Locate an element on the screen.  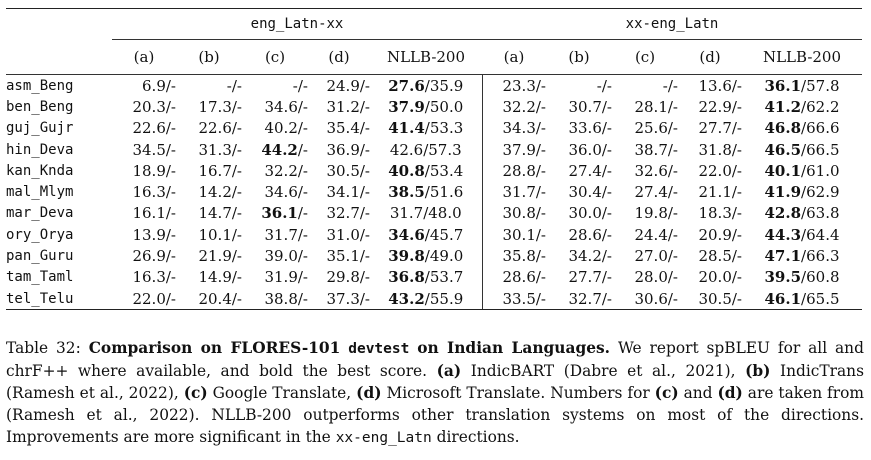
score-cell: 36.9/- is located at coordinates (348, 149).